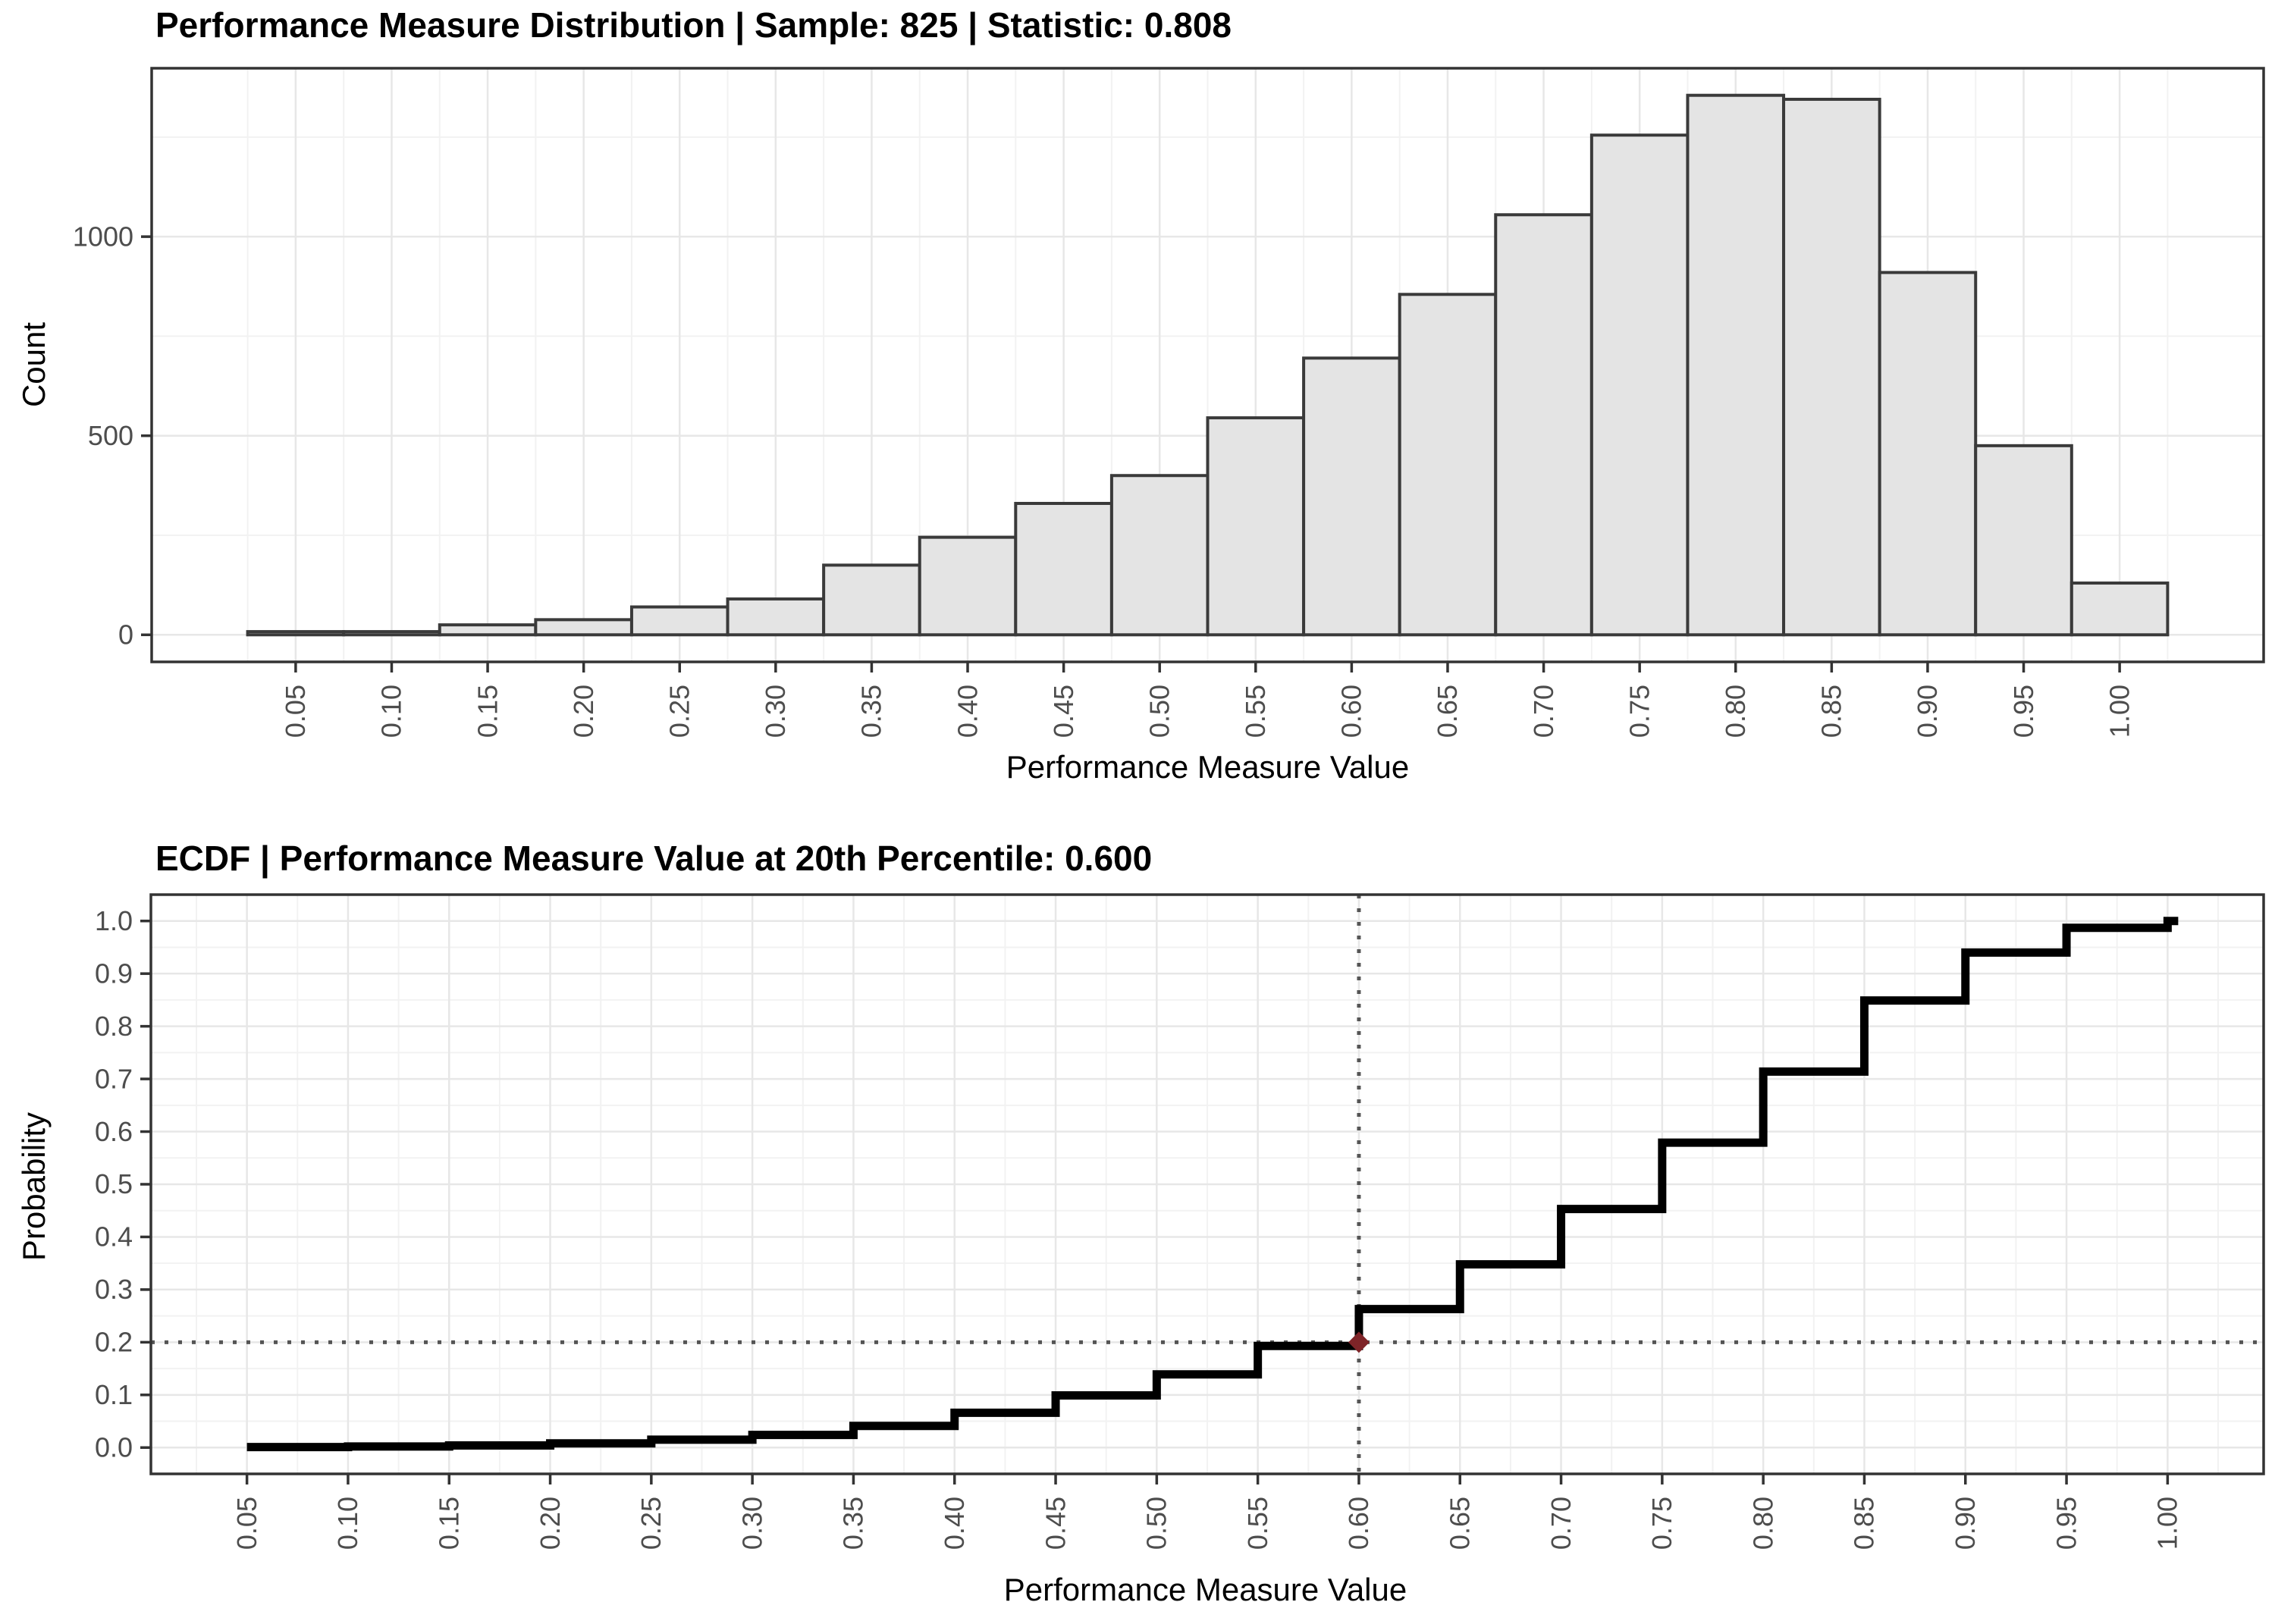 The image size is (2275, 1624). What do you see at coordinates (114, 1289) in the screenshot?
I see `y-tick-label: 0.3` at bounding box center [114, 1289].